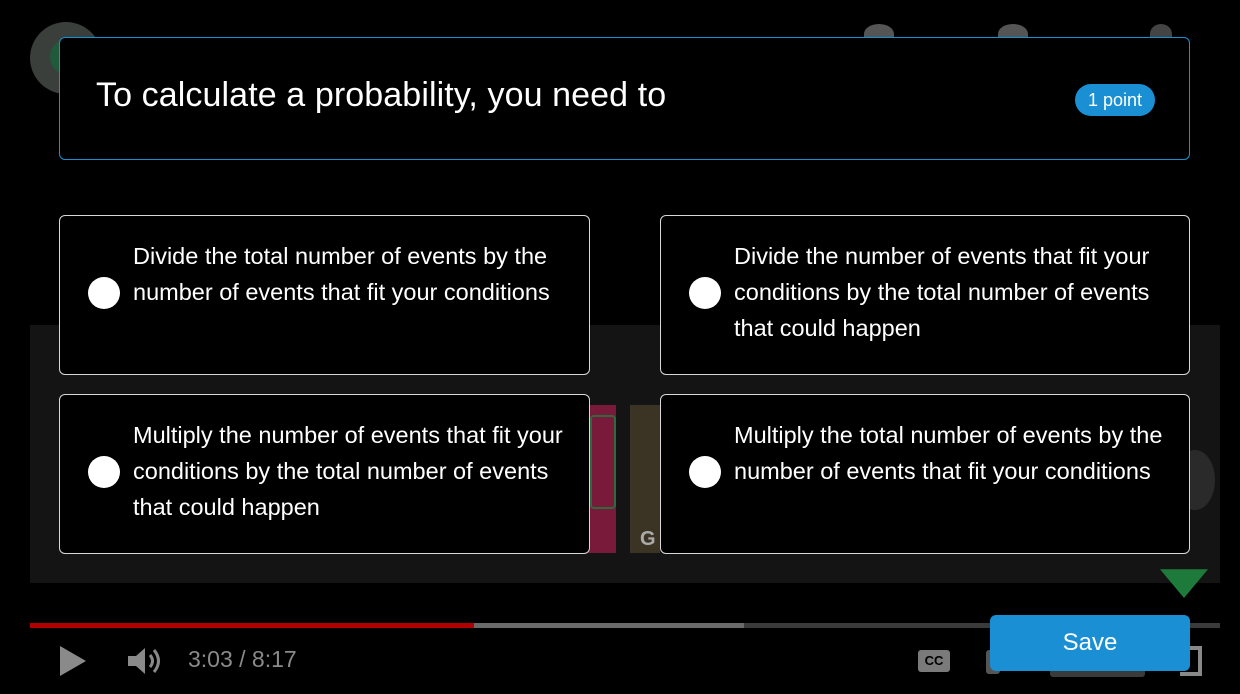 This screenshot has width=1240, height=694. Describe the element at coordinates (73, 661) in the screenshot. I see `play-icon` at that location.